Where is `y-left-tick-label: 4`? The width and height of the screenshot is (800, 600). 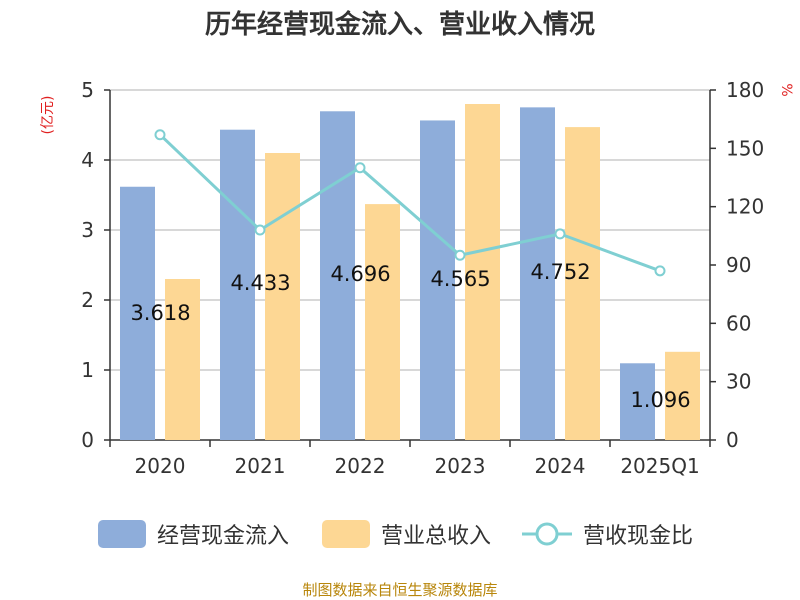
y-left-tick-label: 4 is located at coordinates (87, 160).